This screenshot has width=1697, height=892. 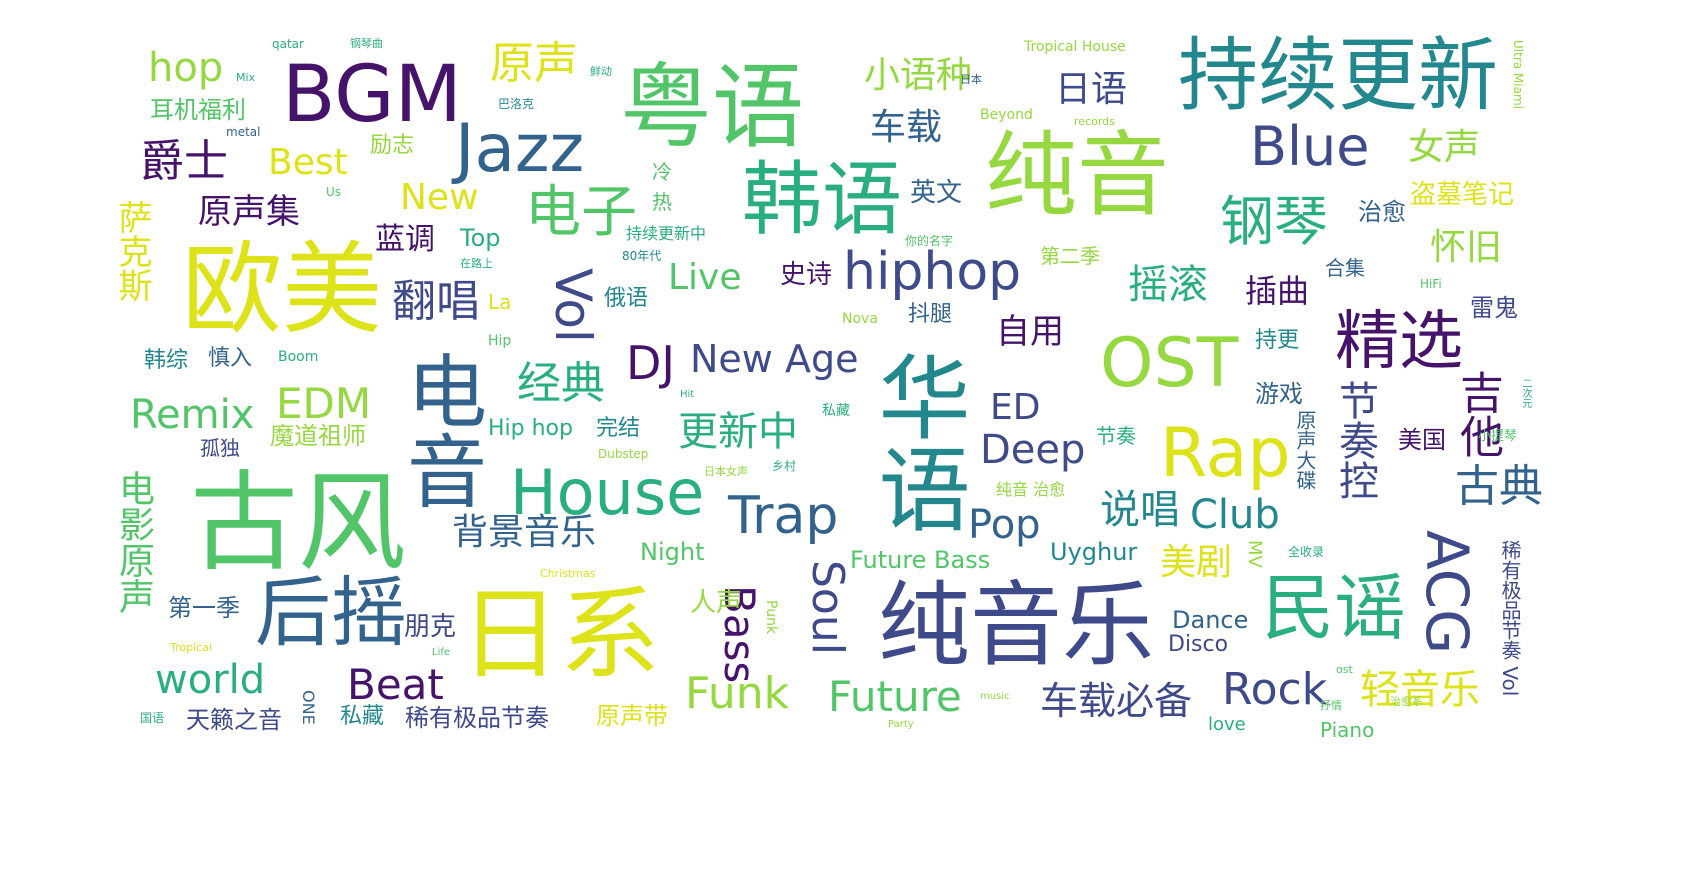 I want to click on word: Rock, so click(x=1275, y=689).